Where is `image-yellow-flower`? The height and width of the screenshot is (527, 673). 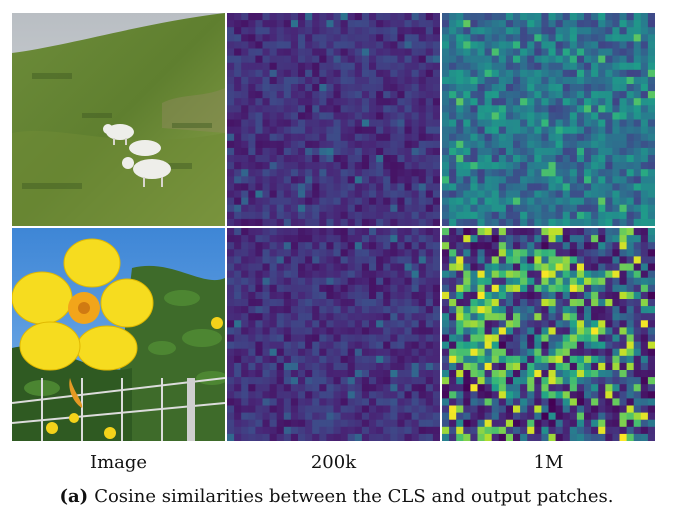
image-yellow-flower is located at coordinates (118, 334).